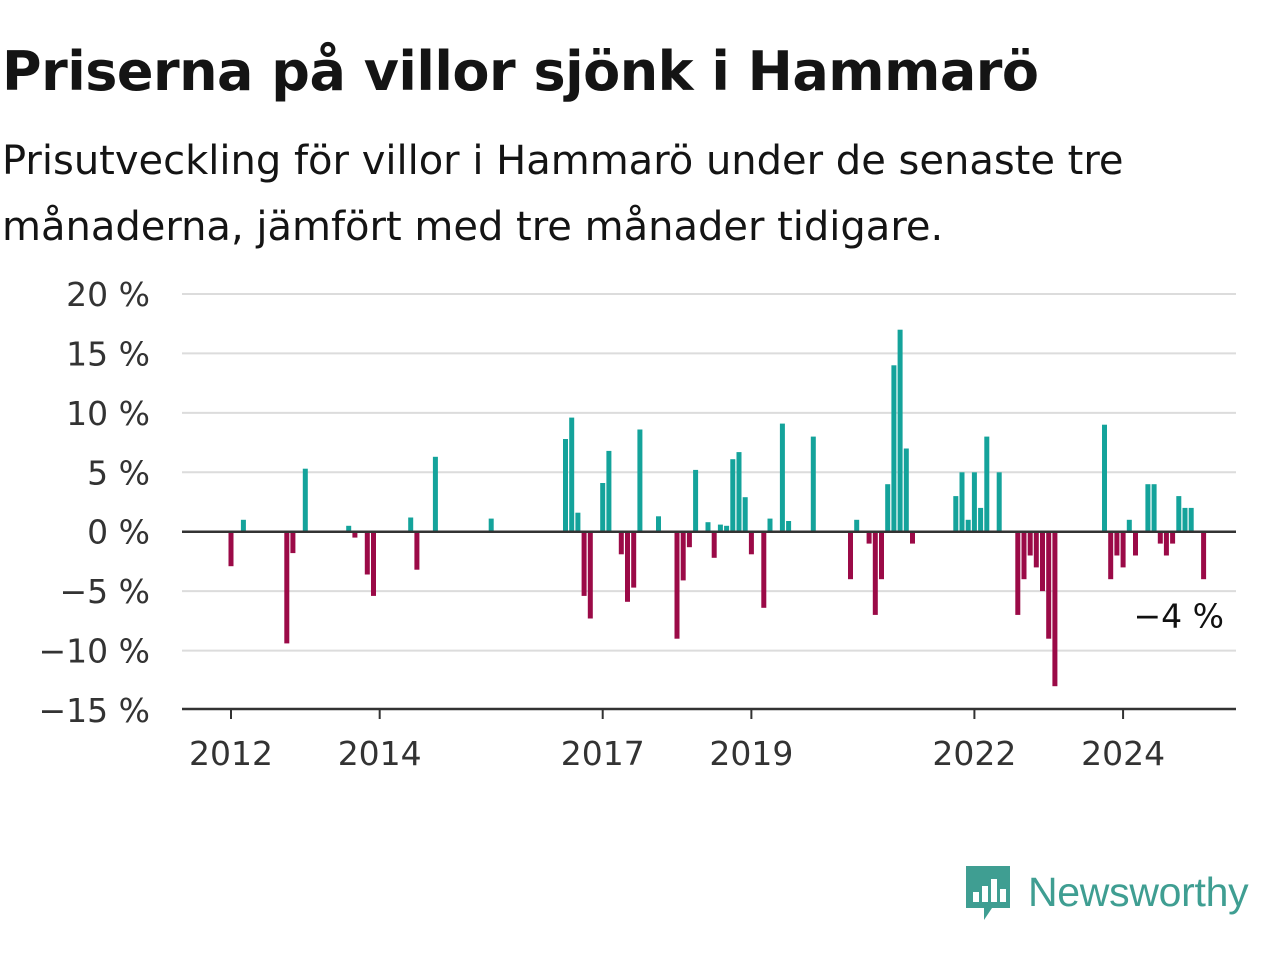  Describe the element at coordinates (1123, 753) in the screenshot. I see `x-tick-label: 2024` at that location.